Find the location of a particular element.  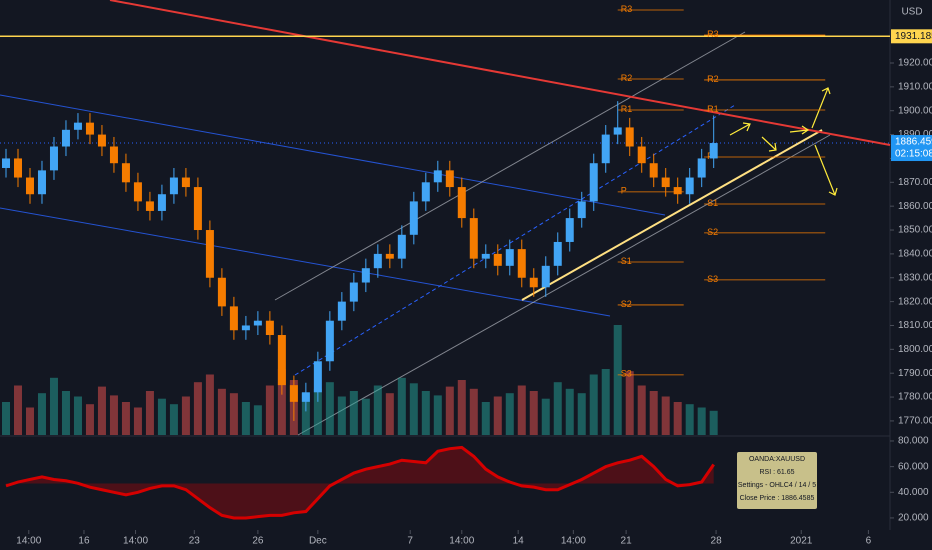

x-tick-label: 28 is located at coordinates (717, 541).